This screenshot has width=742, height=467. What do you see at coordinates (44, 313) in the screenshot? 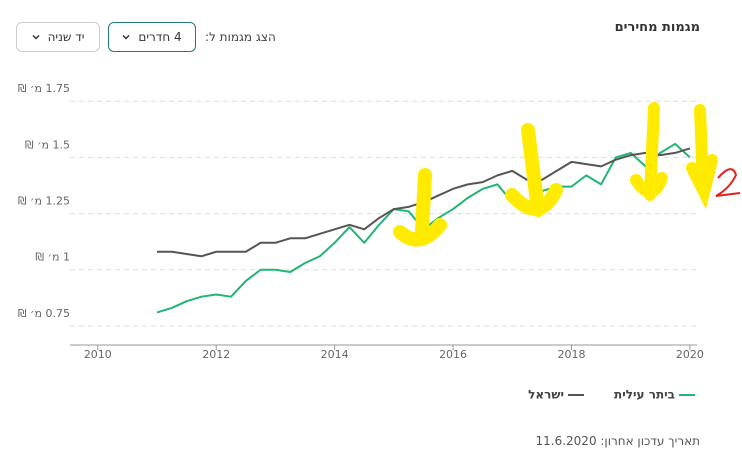
I see `y-tick-label: 0.75 מ׳ ₪` at bounding box center [44, 313].